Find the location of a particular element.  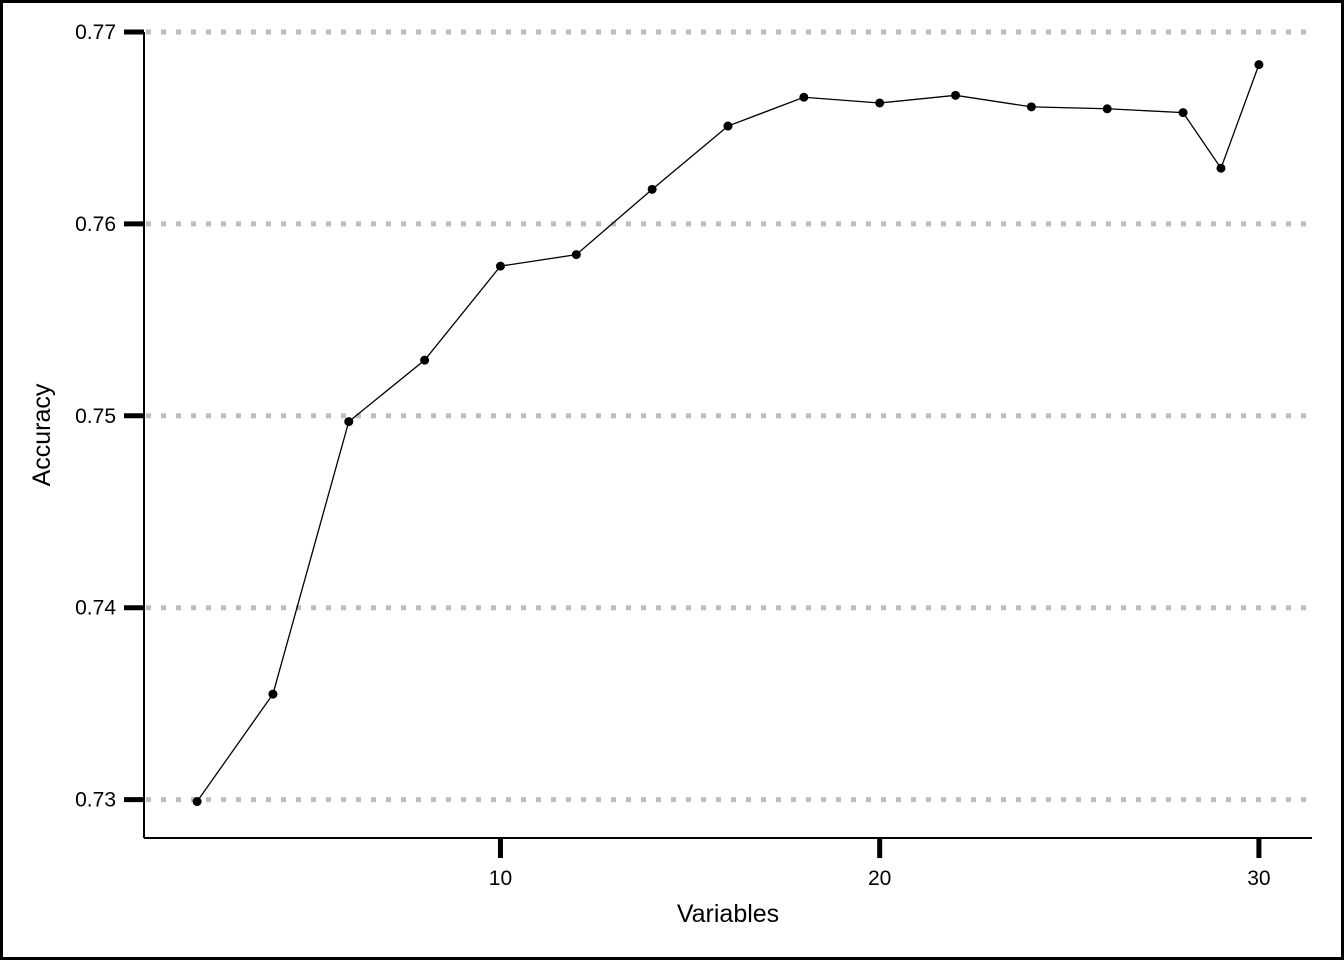

y-tick-label: 0.73 is located at coordinates (95, 800).